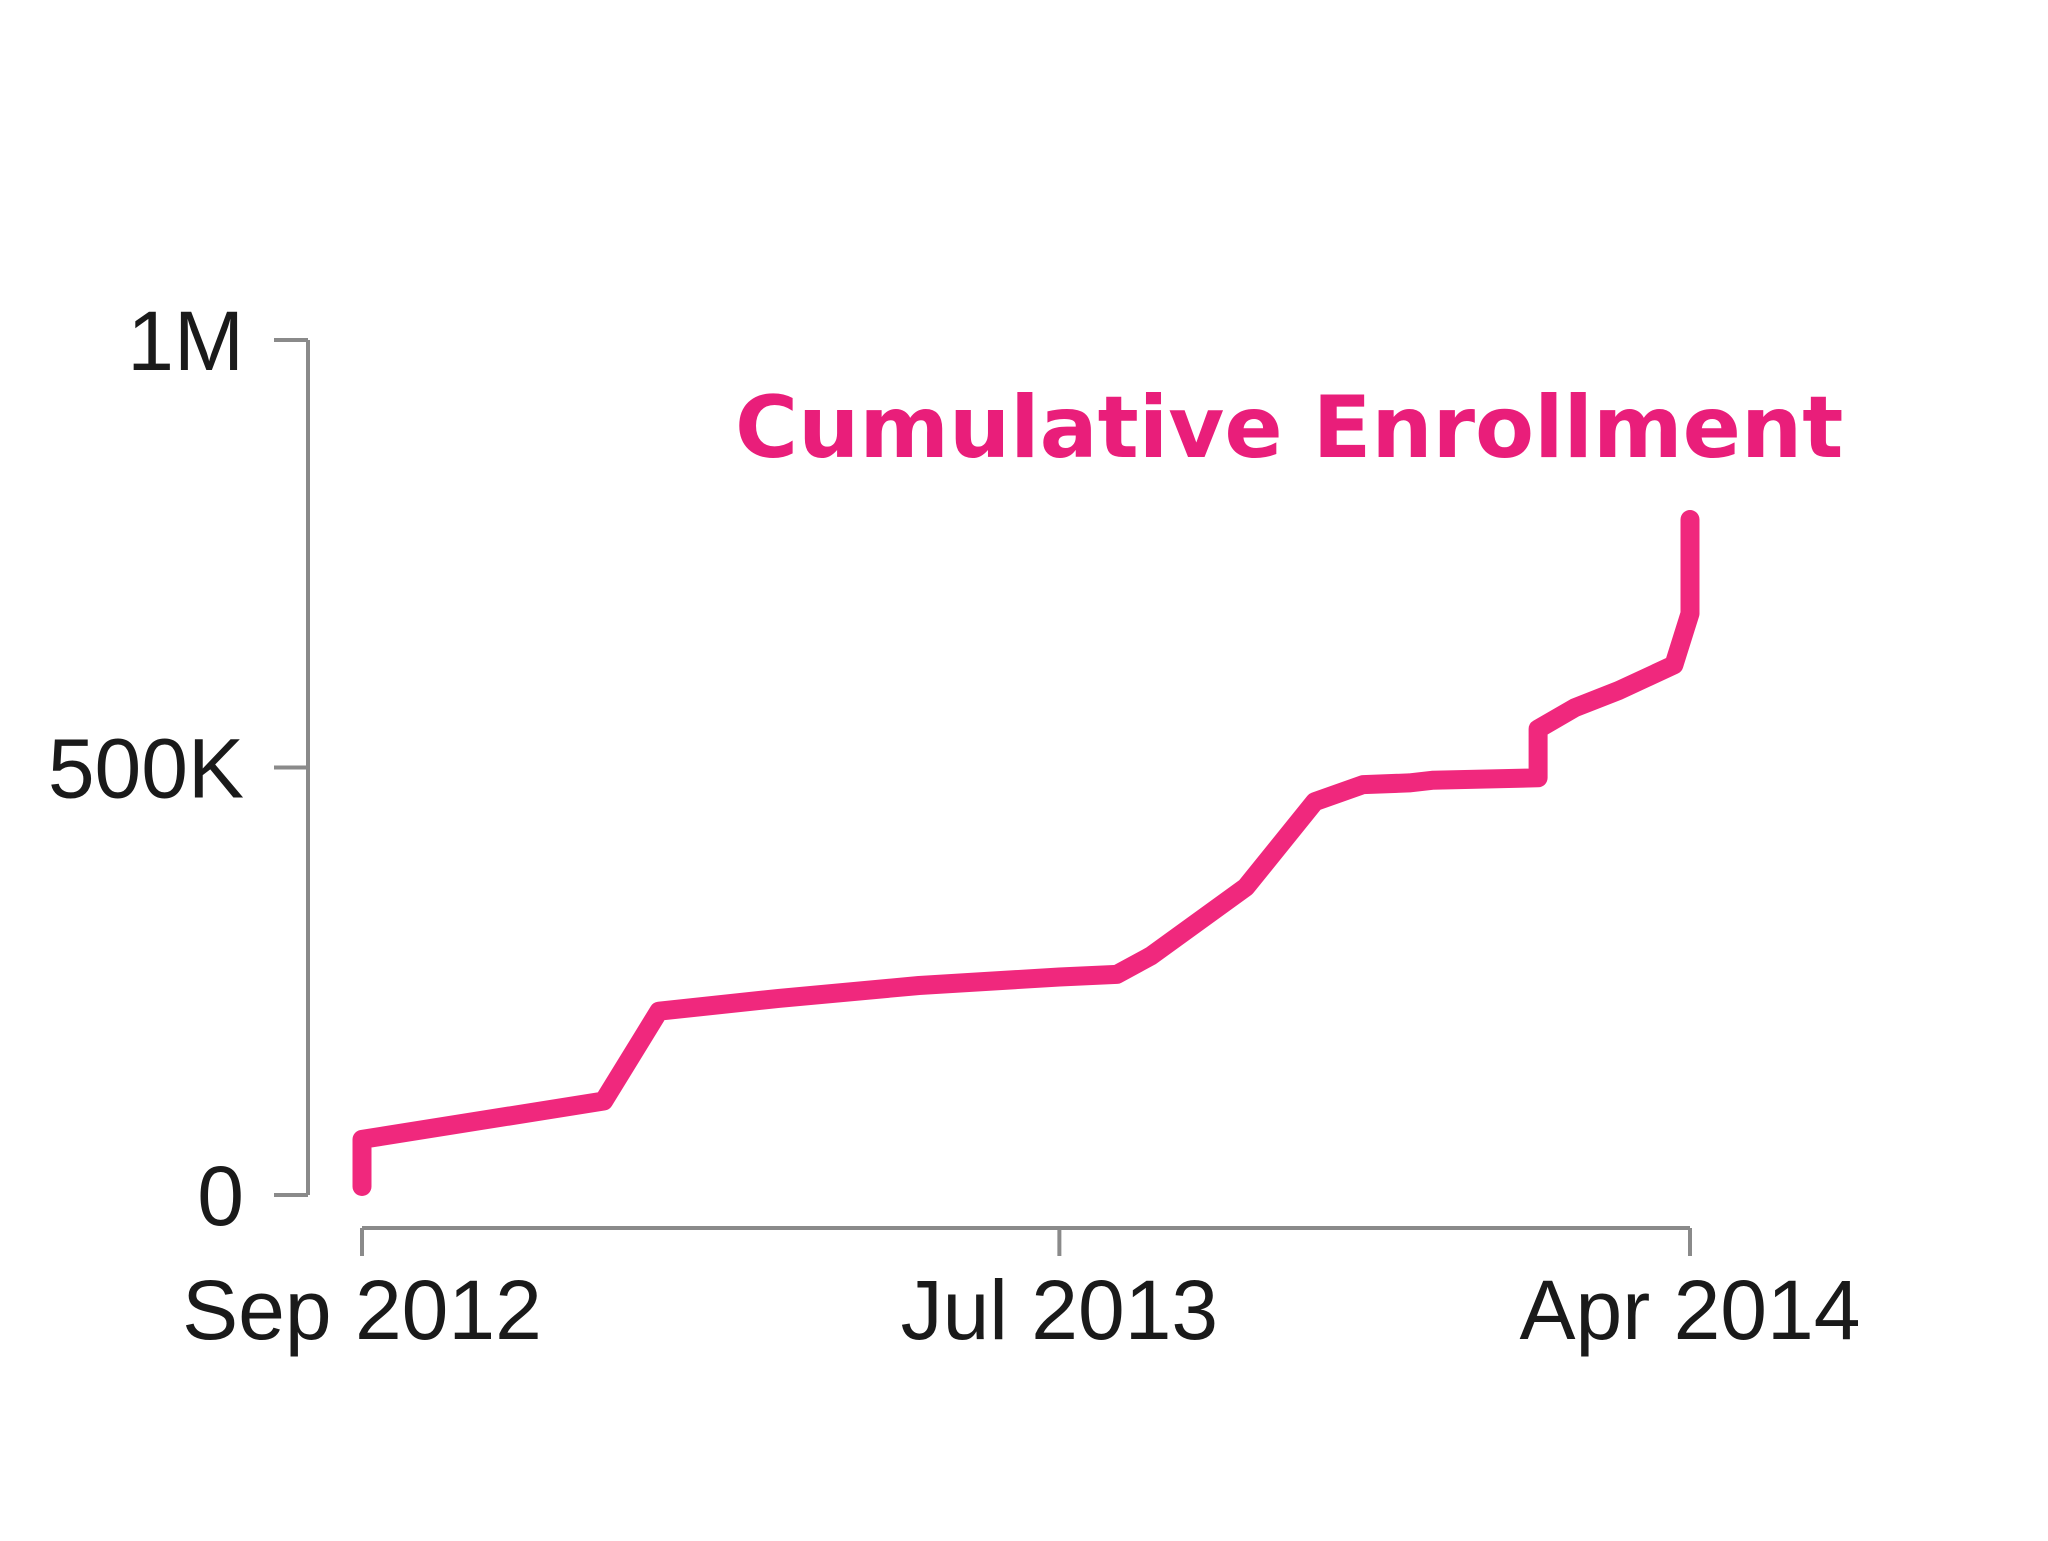 The height and width of the screenshot is (1541, 2048). I want to click on x-tick-label: Jul 2013, so click(1060, 1310).